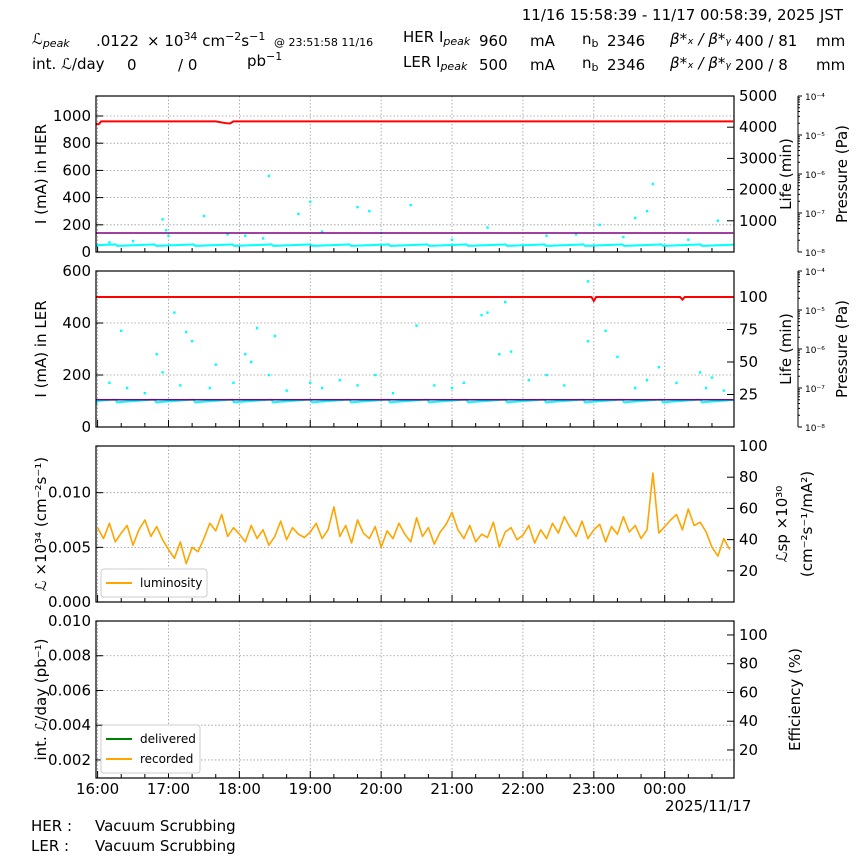  What do you see at coordinates (700, 39) in the screenshot?
I see `svg-text: β*ₓ / β*ᵧ` at bounding box center [700, 39].